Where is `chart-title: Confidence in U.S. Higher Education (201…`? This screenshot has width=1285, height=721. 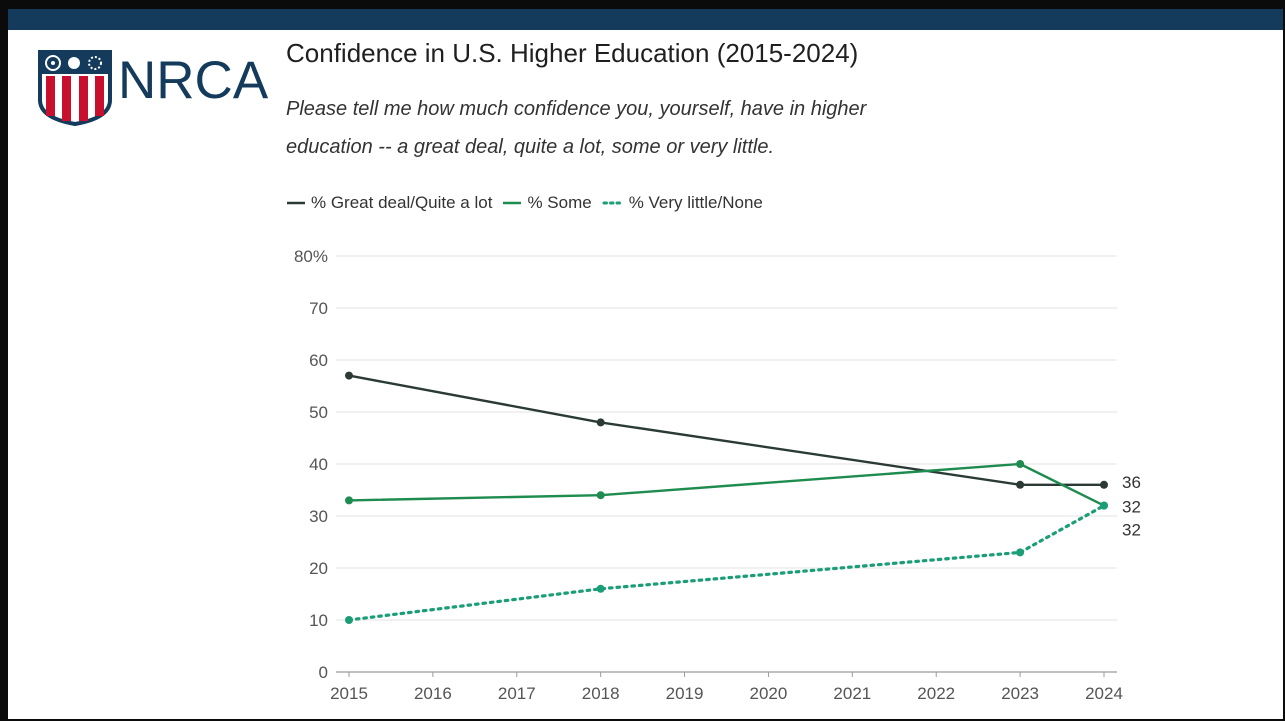 chart-title: Confidence in U.S. Higher Education (201… is located at coordinates (572, 53).